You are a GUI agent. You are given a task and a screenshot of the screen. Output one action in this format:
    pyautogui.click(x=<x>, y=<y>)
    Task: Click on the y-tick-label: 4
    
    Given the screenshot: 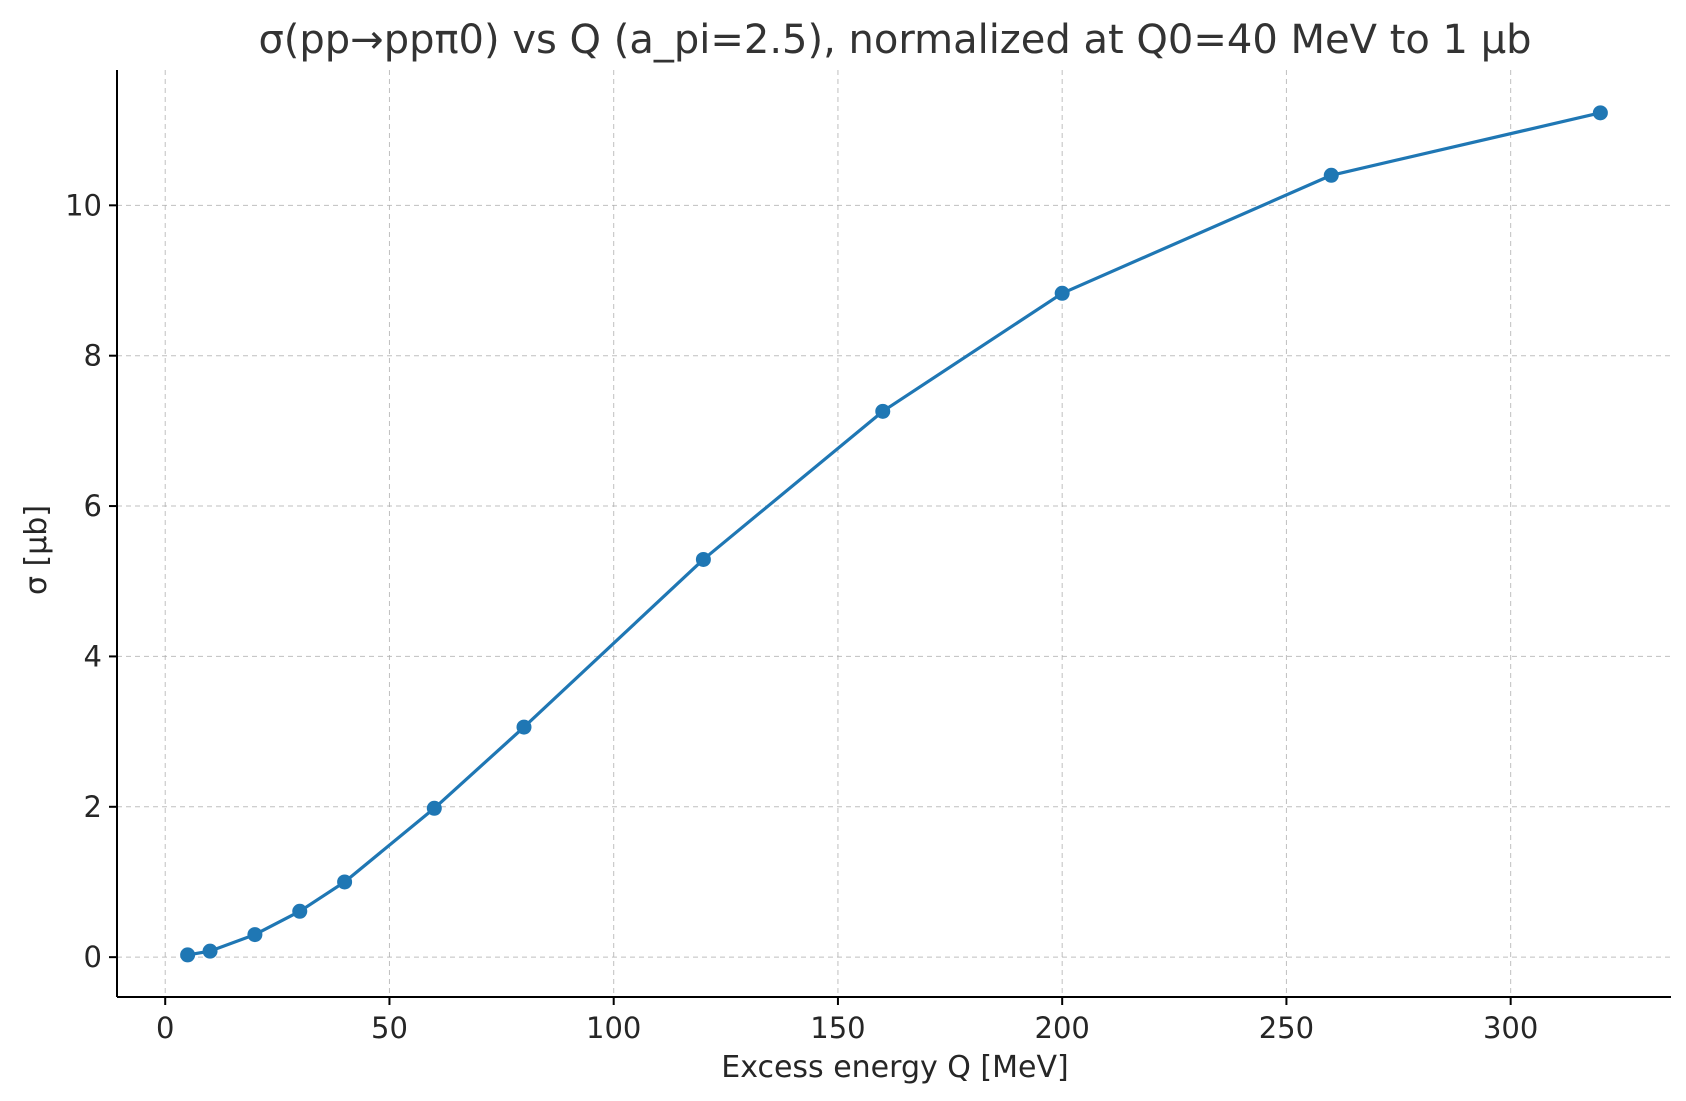 What is the action you would take?
    pyautogui.click(x=93, y=656)
    